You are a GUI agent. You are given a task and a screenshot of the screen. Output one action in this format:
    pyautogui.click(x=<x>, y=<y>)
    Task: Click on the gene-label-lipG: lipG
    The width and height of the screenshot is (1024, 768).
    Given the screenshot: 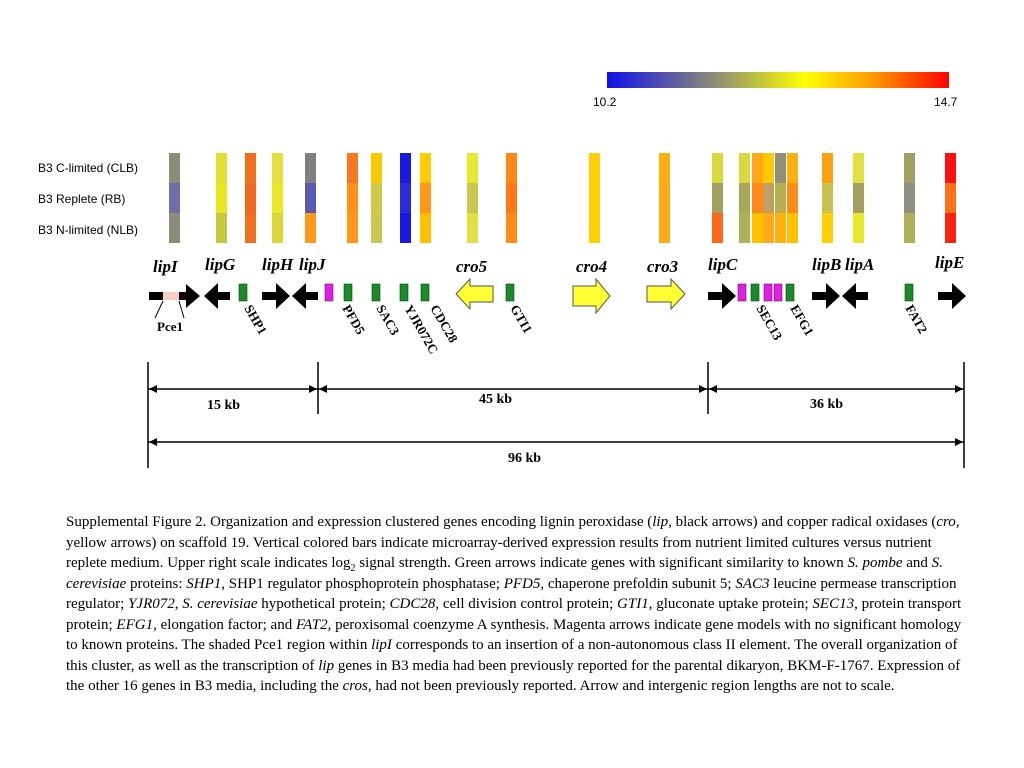 What is the action you would take?
    pyautogui.click(x=220, y=264)
    